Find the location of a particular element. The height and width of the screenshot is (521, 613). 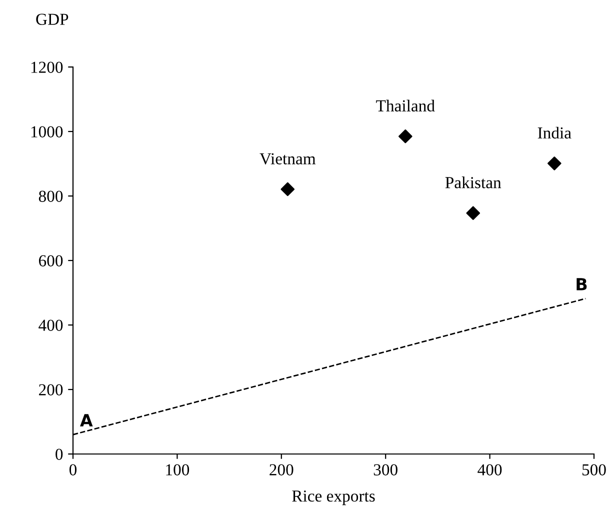

x-tick-label: 400 is located at coordinates (490, 470).